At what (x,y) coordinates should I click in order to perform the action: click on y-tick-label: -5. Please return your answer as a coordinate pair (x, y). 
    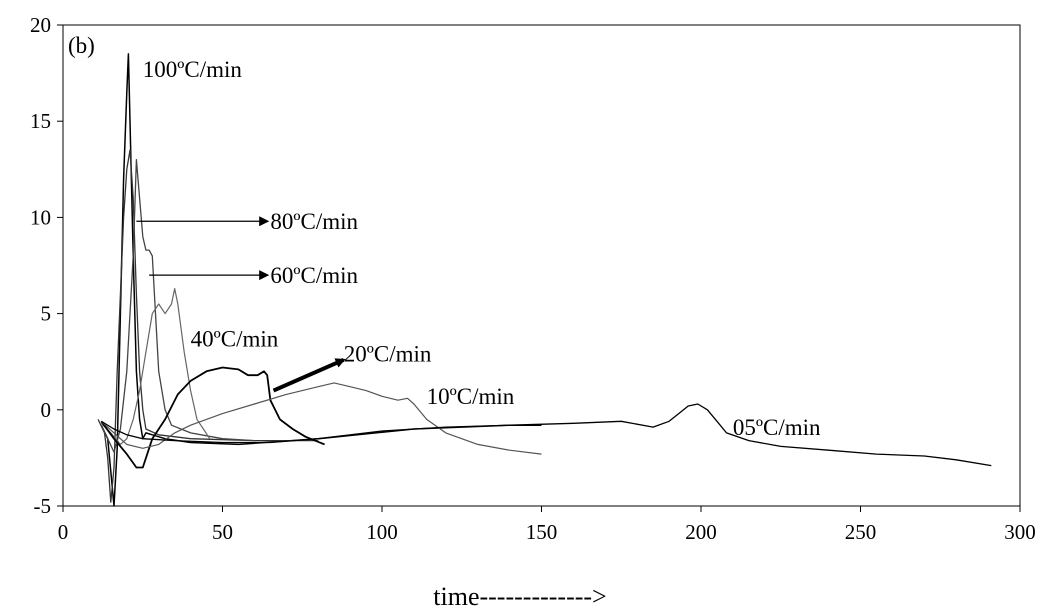
    Looking at the image, I should click on (43, 506).